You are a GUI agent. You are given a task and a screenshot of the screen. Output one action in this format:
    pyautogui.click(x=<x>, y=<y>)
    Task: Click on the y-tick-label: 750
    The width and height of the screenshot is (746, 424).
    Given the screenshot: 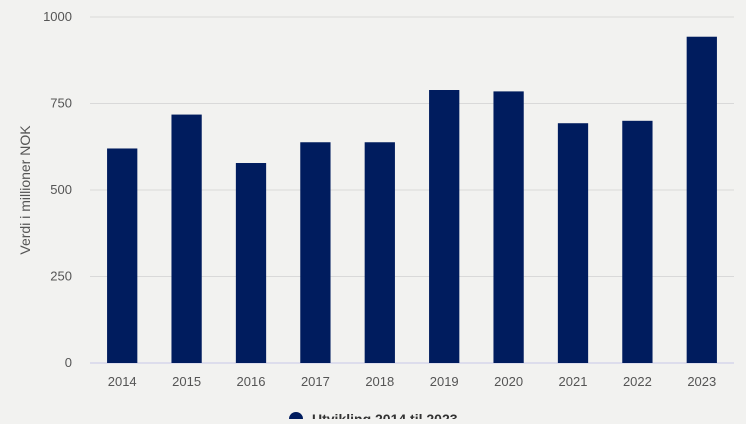 What is the action you would take?
    pyautogui.click(x=61, y=103)
    